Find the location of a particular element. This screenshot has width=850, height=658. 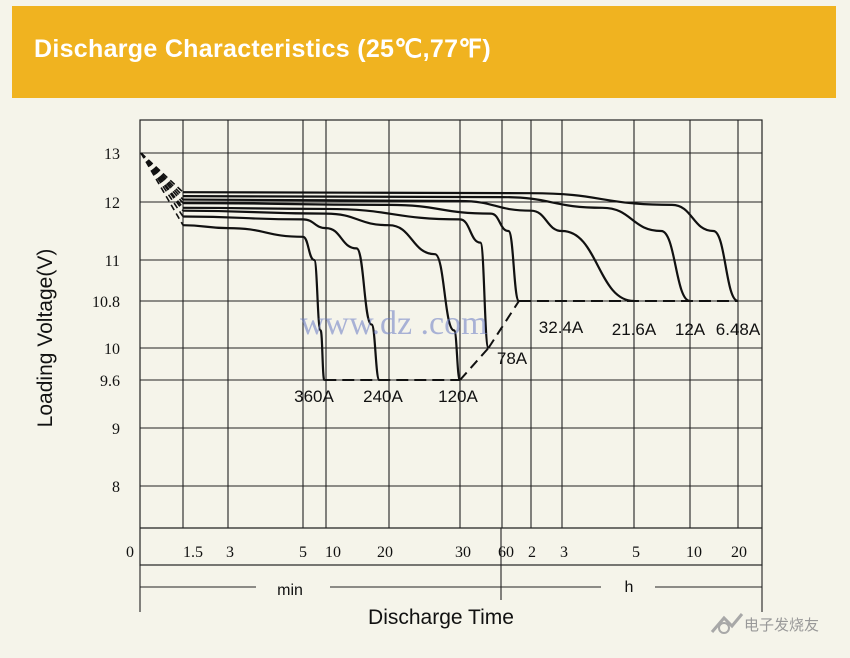

y-axis-label: Loading Voltage(V) is located at coordinates (45, 338).